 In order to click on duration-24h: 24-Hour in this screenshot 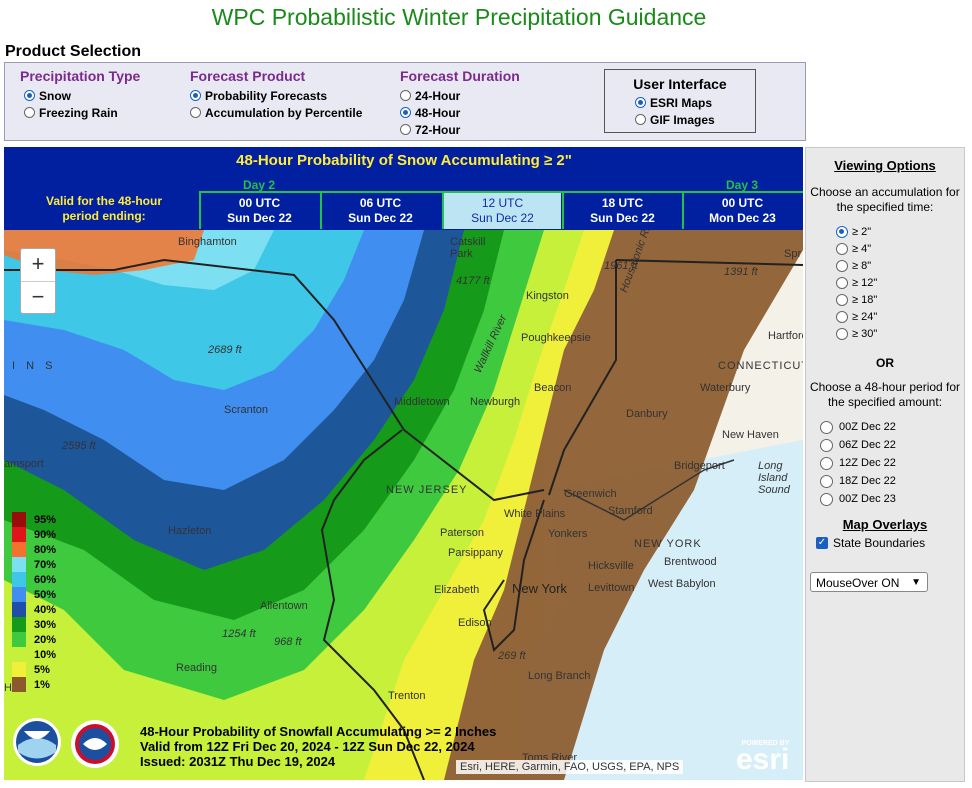, I will do `click(460, 95)`.